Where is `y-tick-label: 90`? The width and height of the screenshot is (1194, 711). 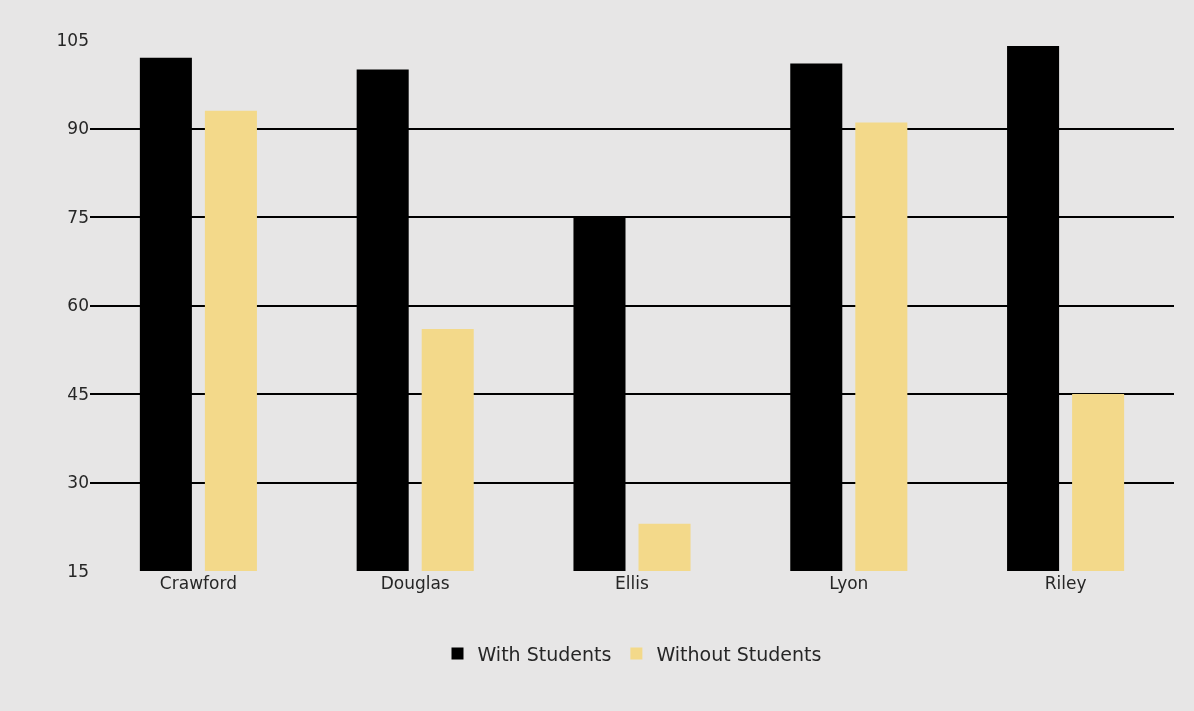 y-tick-label: 90 is located at coordinates (78, 128).